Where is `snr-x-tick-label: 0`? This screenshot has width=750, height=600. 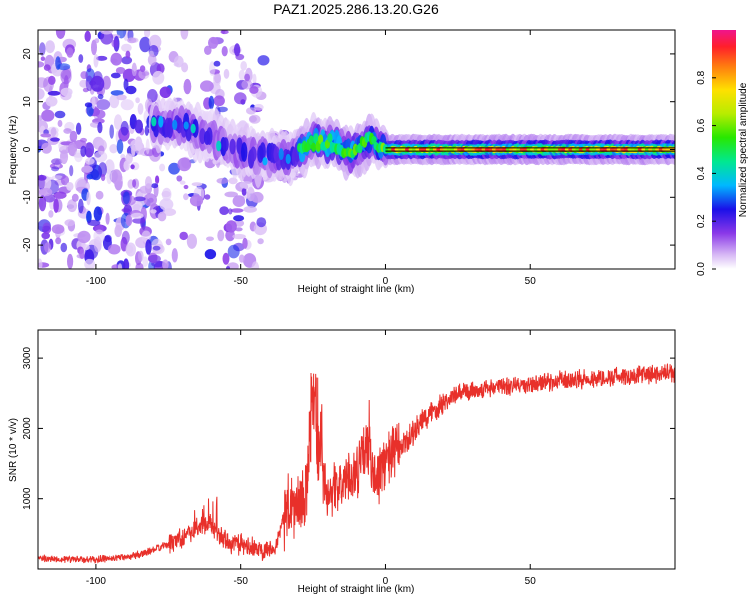
snr-x-tick-label: 0 is located at coordinates (386, 581).